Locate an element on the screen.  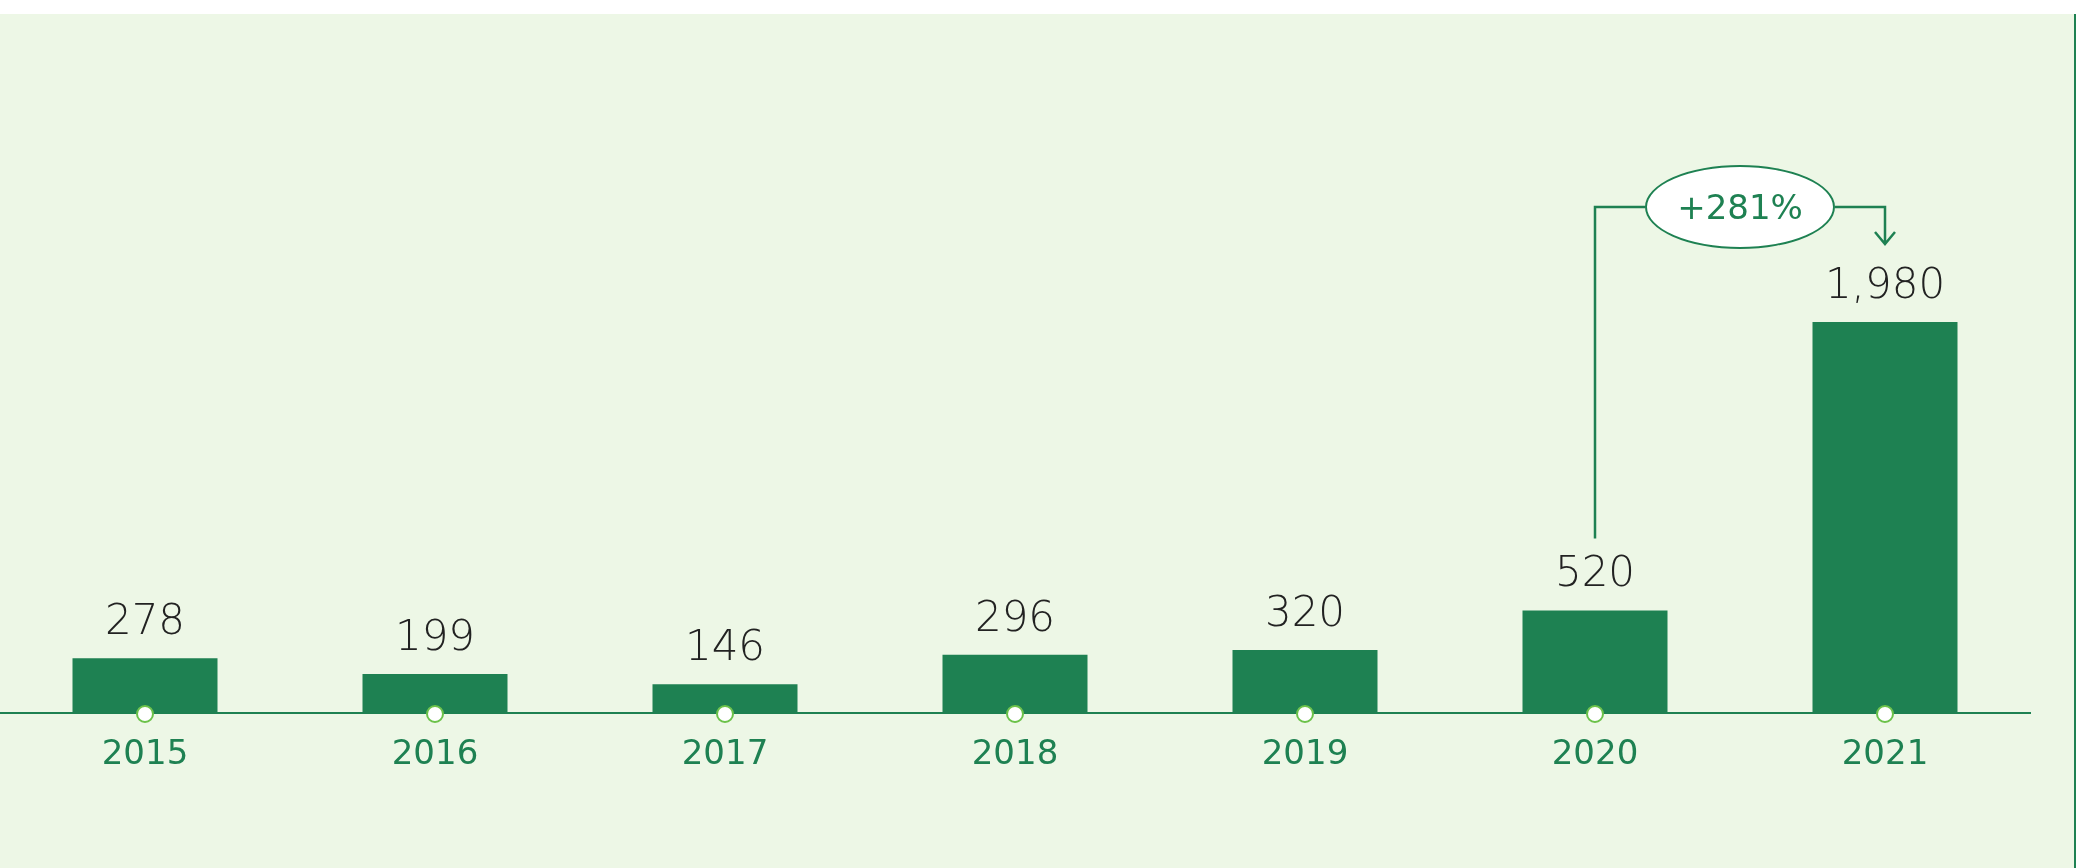
x-tick-label: 2018 is located at coordinates (1015, 752).